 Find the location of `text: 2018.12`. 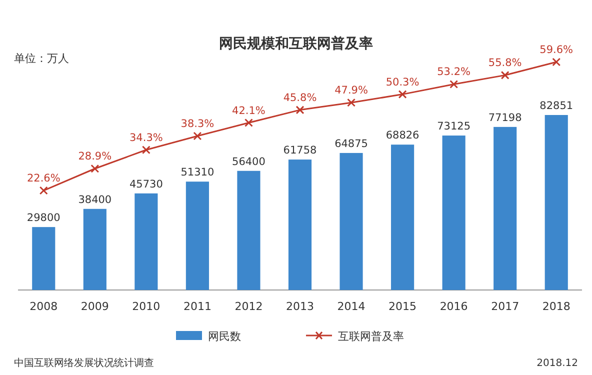

text: 2018.12 is located at coordinates (557, 363).